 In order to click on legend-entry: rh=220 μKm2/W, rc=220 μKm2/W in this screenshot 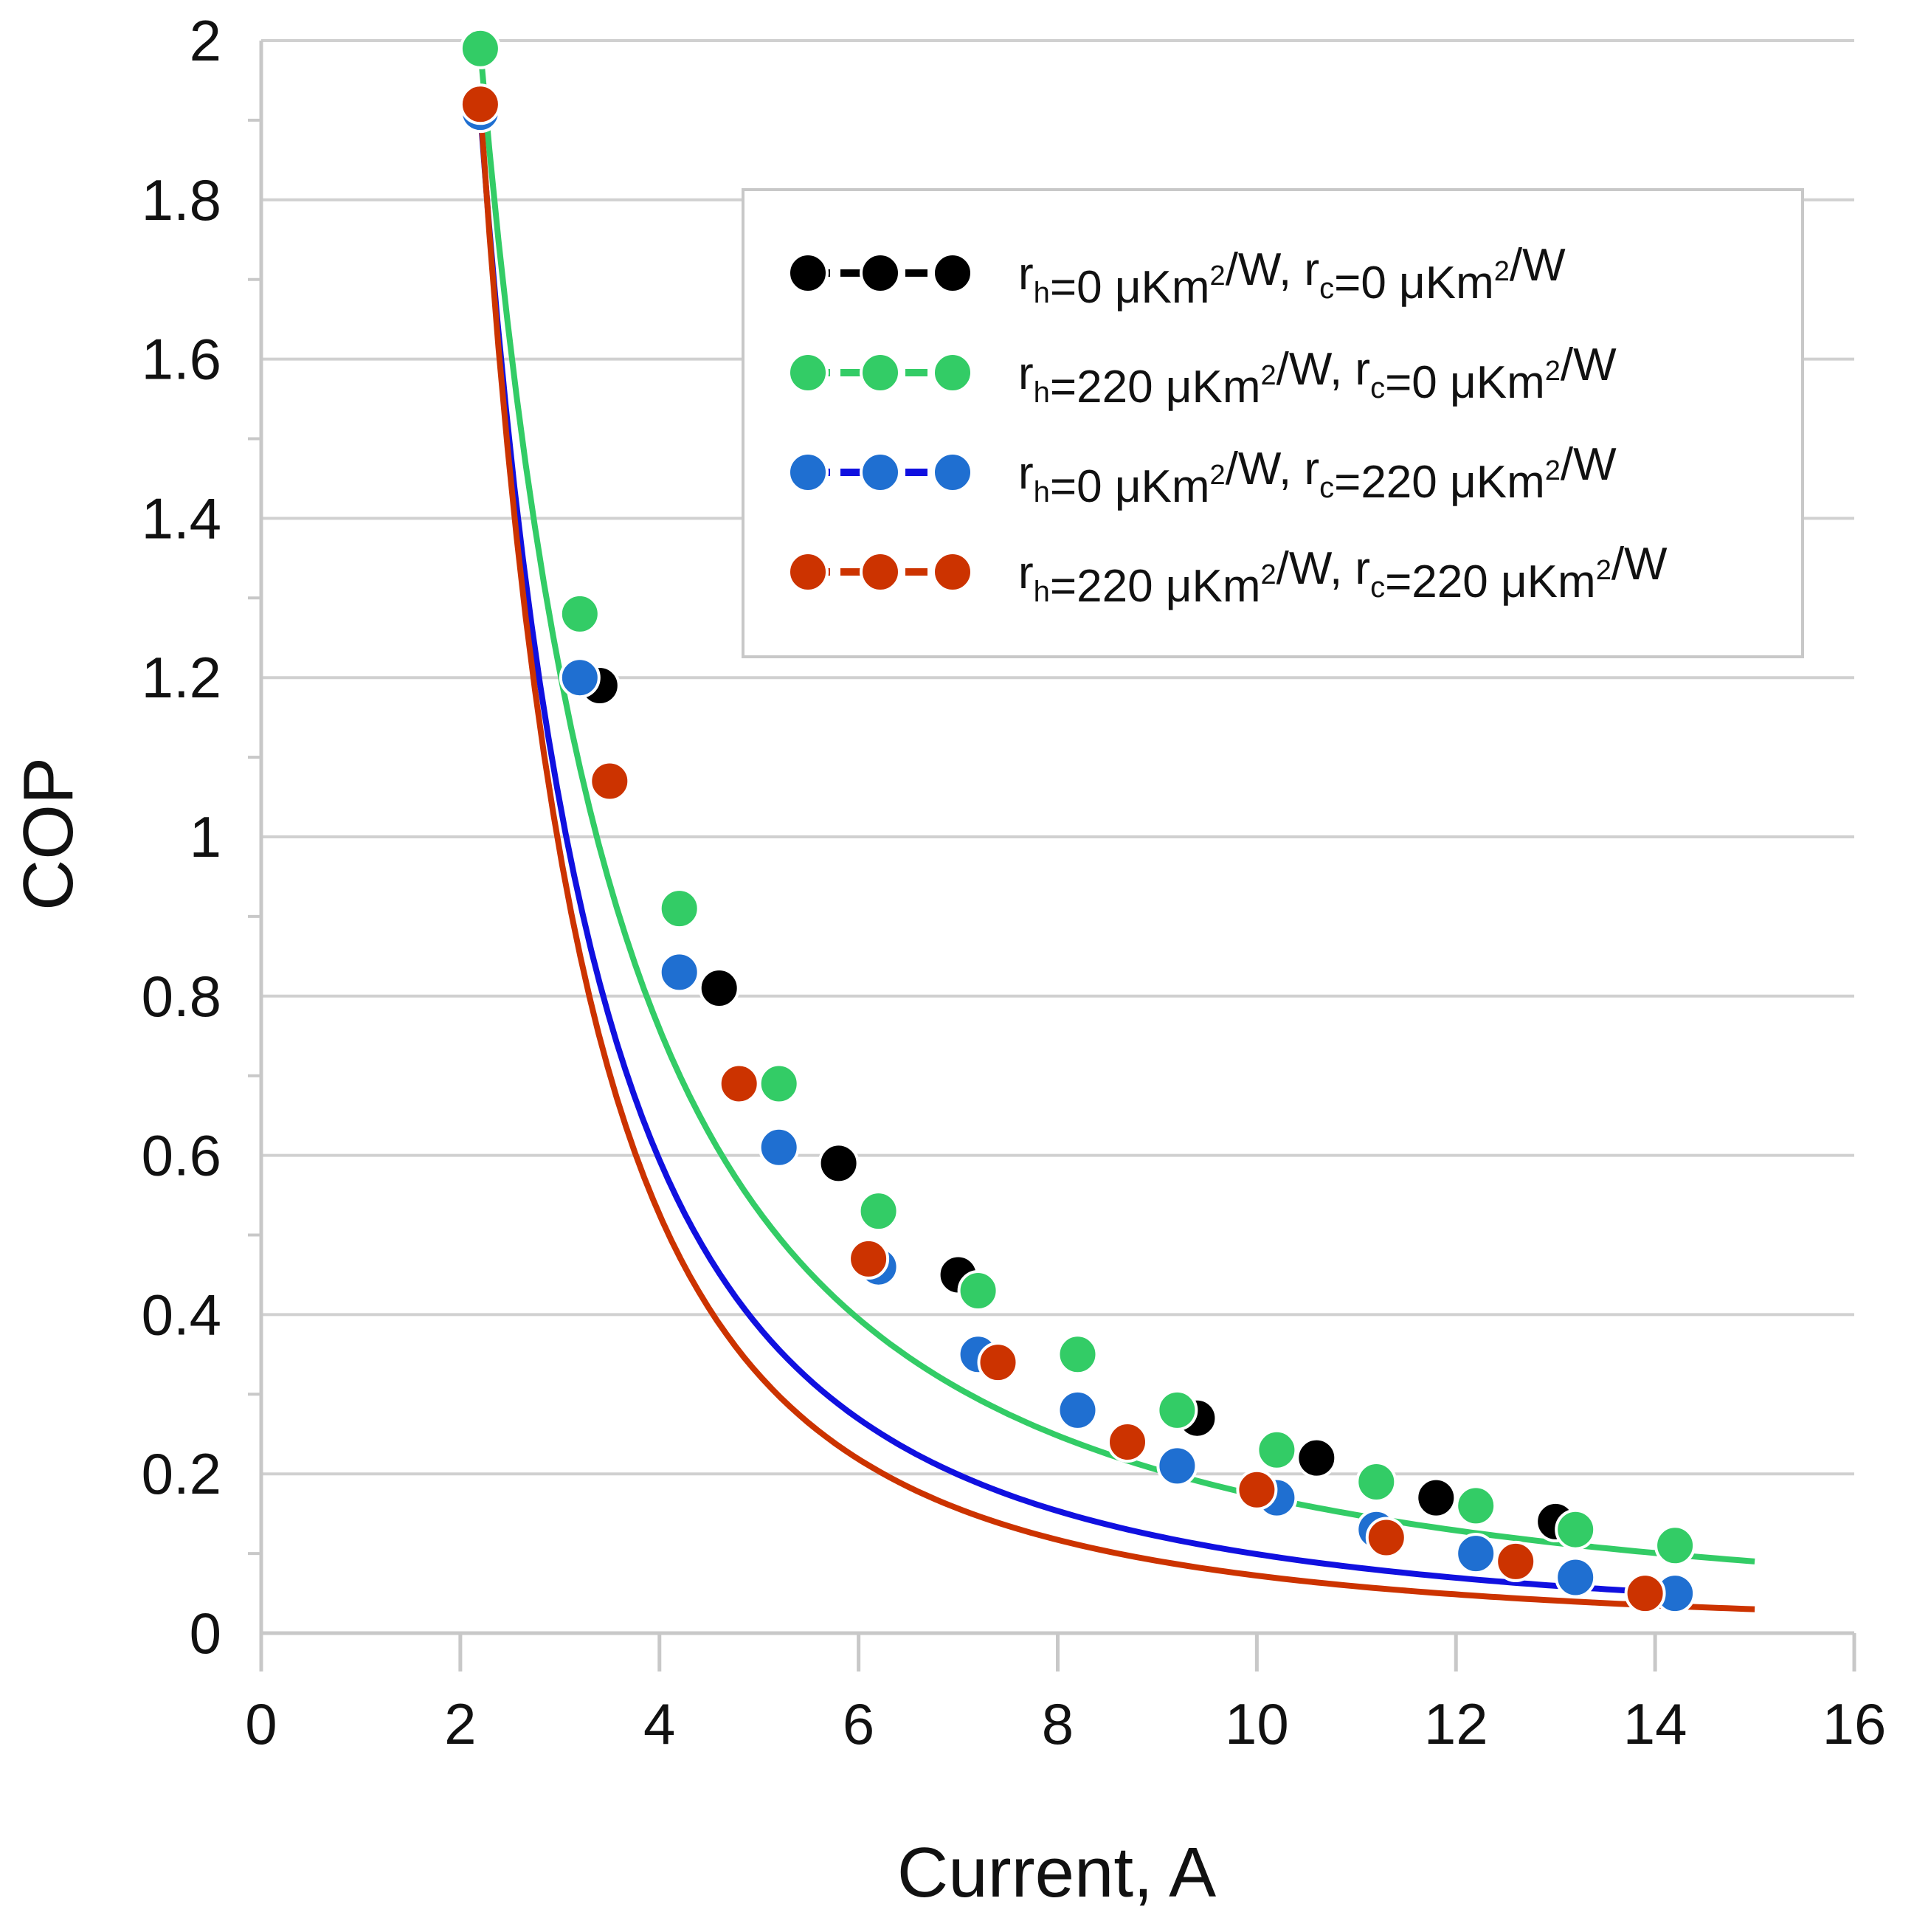, I will do `click(1227, 575)`.